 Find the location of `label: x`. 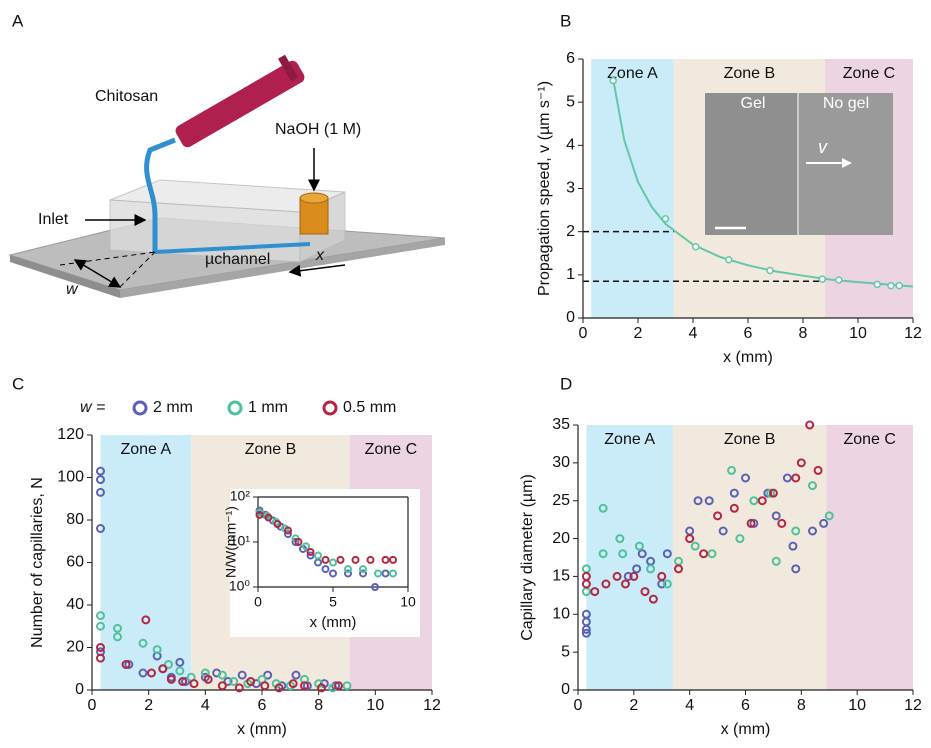

label: x is located at coordinates (320, 255).